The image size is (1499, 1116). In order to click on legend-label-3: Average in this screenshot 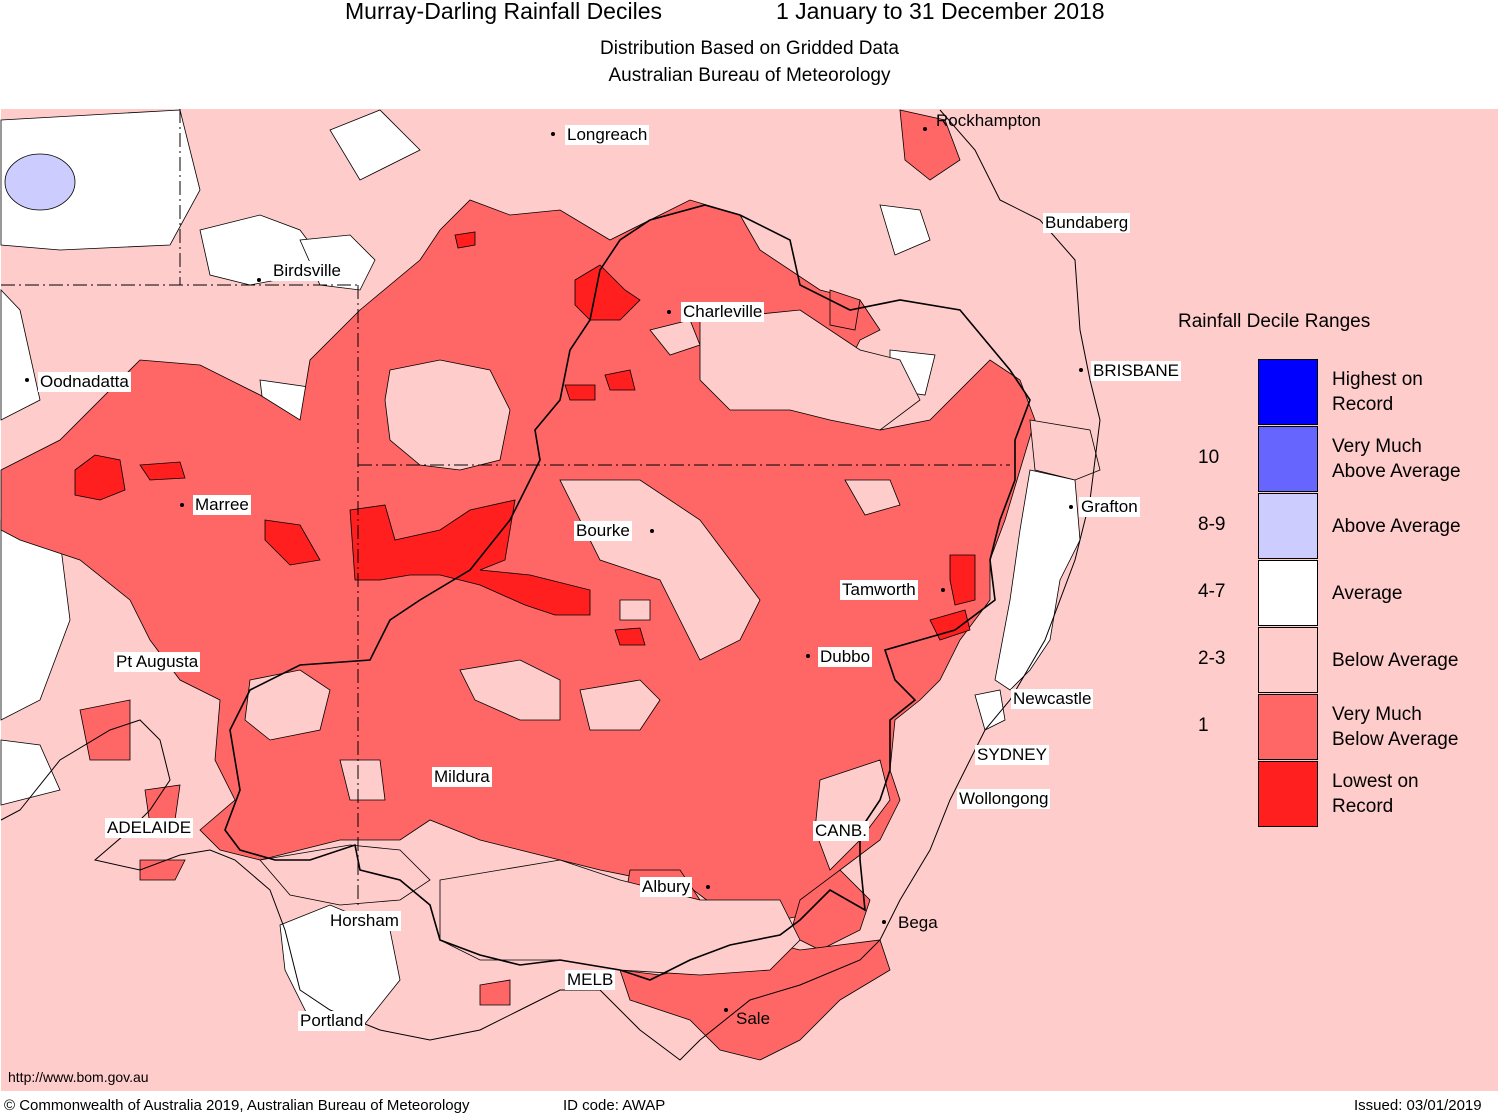, I will do `click(1367, 593)`.